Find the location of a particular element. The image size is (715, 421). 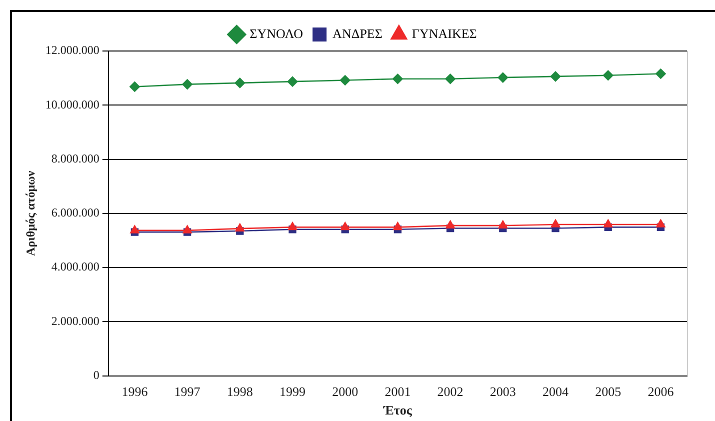

x-tick-label: 2004 is located at coordinates (555, 392).